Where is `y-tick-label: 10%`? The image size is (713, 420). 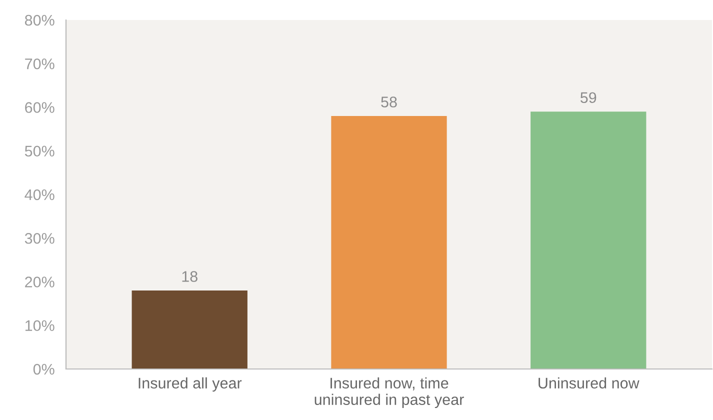 y-tick-label: 10% is located at coordinates (39, 326).